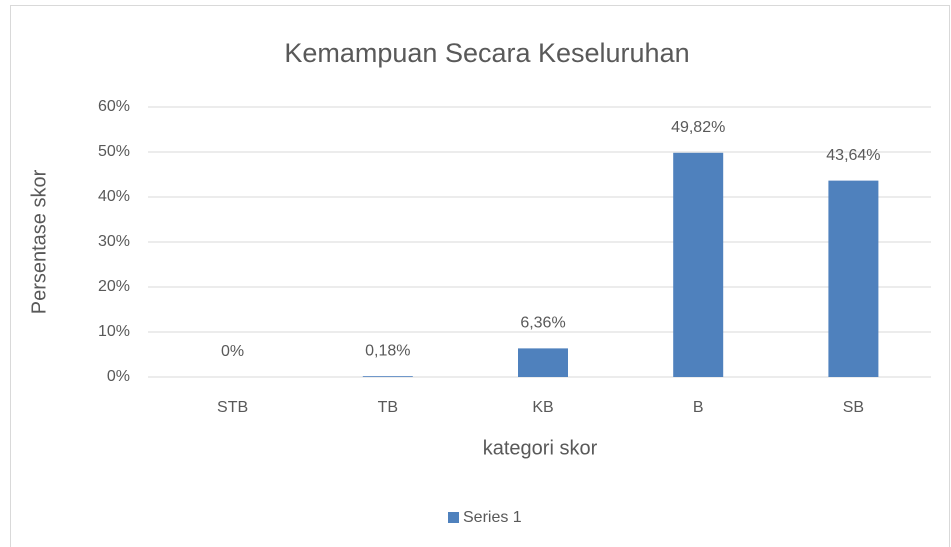 The width and height of the screenshot is (951, 547). Describe the element at coordinates (387, 350) in the screenshot. I see `data-label: 0,18%` at that location.